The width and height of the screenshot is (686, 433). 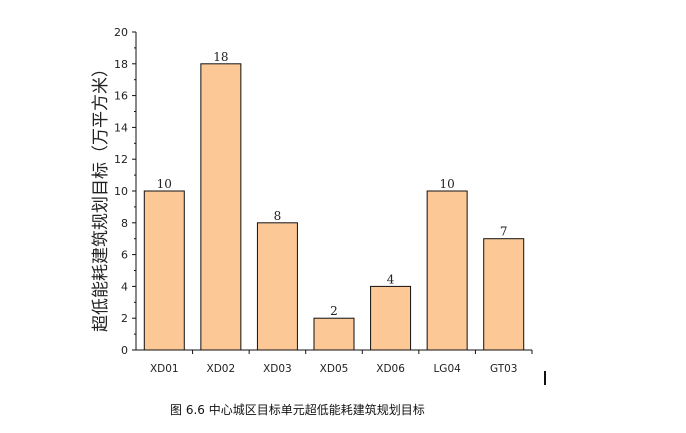 I want to click on text-cursor, so click(x=545, y=378).